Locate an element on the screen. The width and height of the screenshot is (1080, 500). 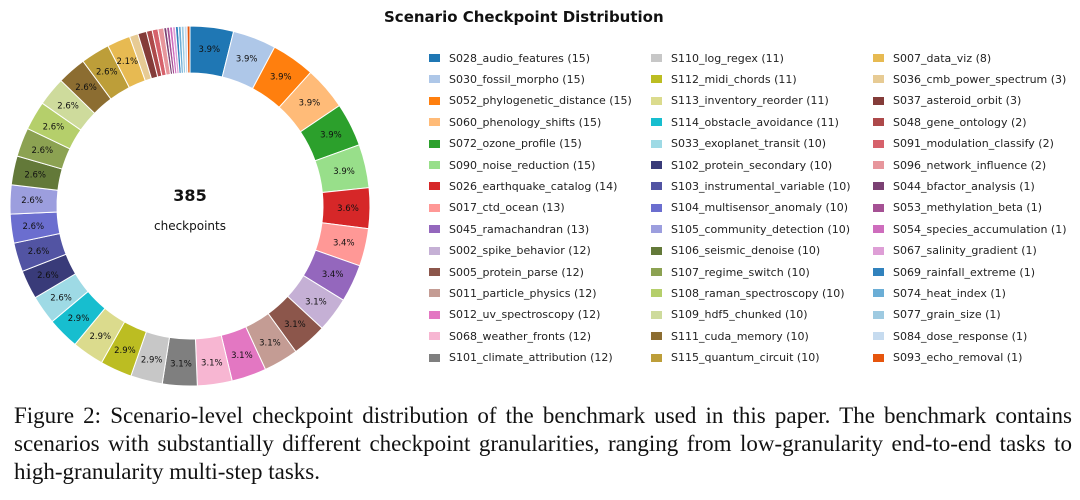
legend-item: S102_protein_secondary (10) is located at coordinates (741, 165).